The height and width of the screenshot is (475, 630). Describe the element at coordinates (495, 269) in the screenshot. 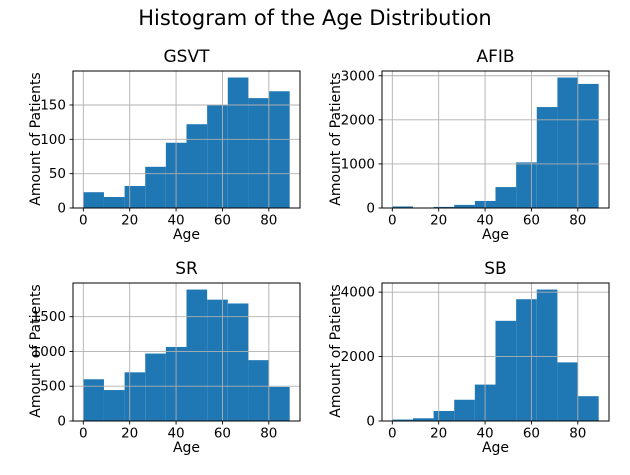

I see `subplot-title-sb: SB` at that location.